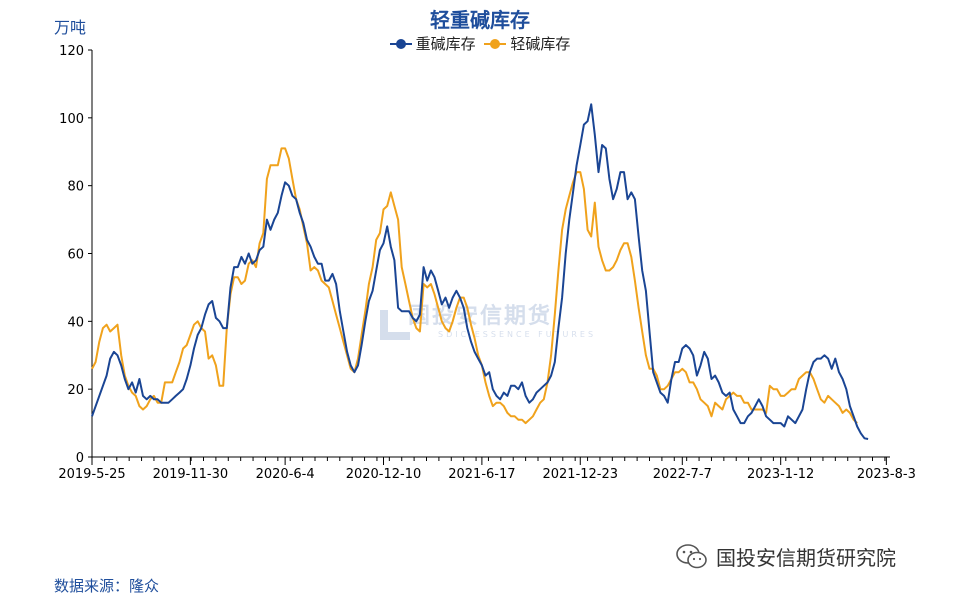  I want to click on y-tick-label: 80, so click(75, 187).